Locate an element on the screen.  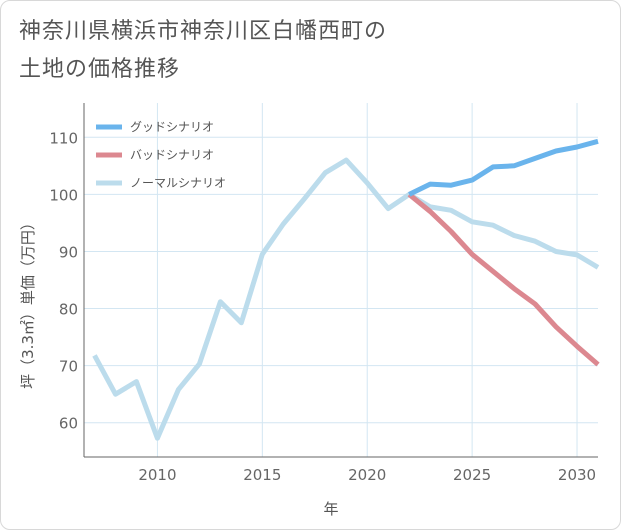
x-tick-label: 2020 is located at coordinates (367, 475).